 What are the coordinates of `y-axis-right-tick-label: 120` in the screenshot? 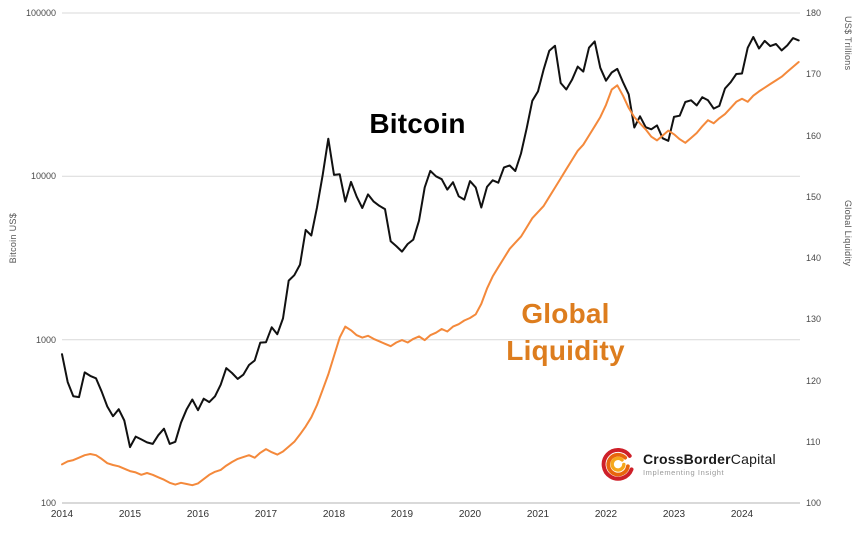 It's located at (814, 380).